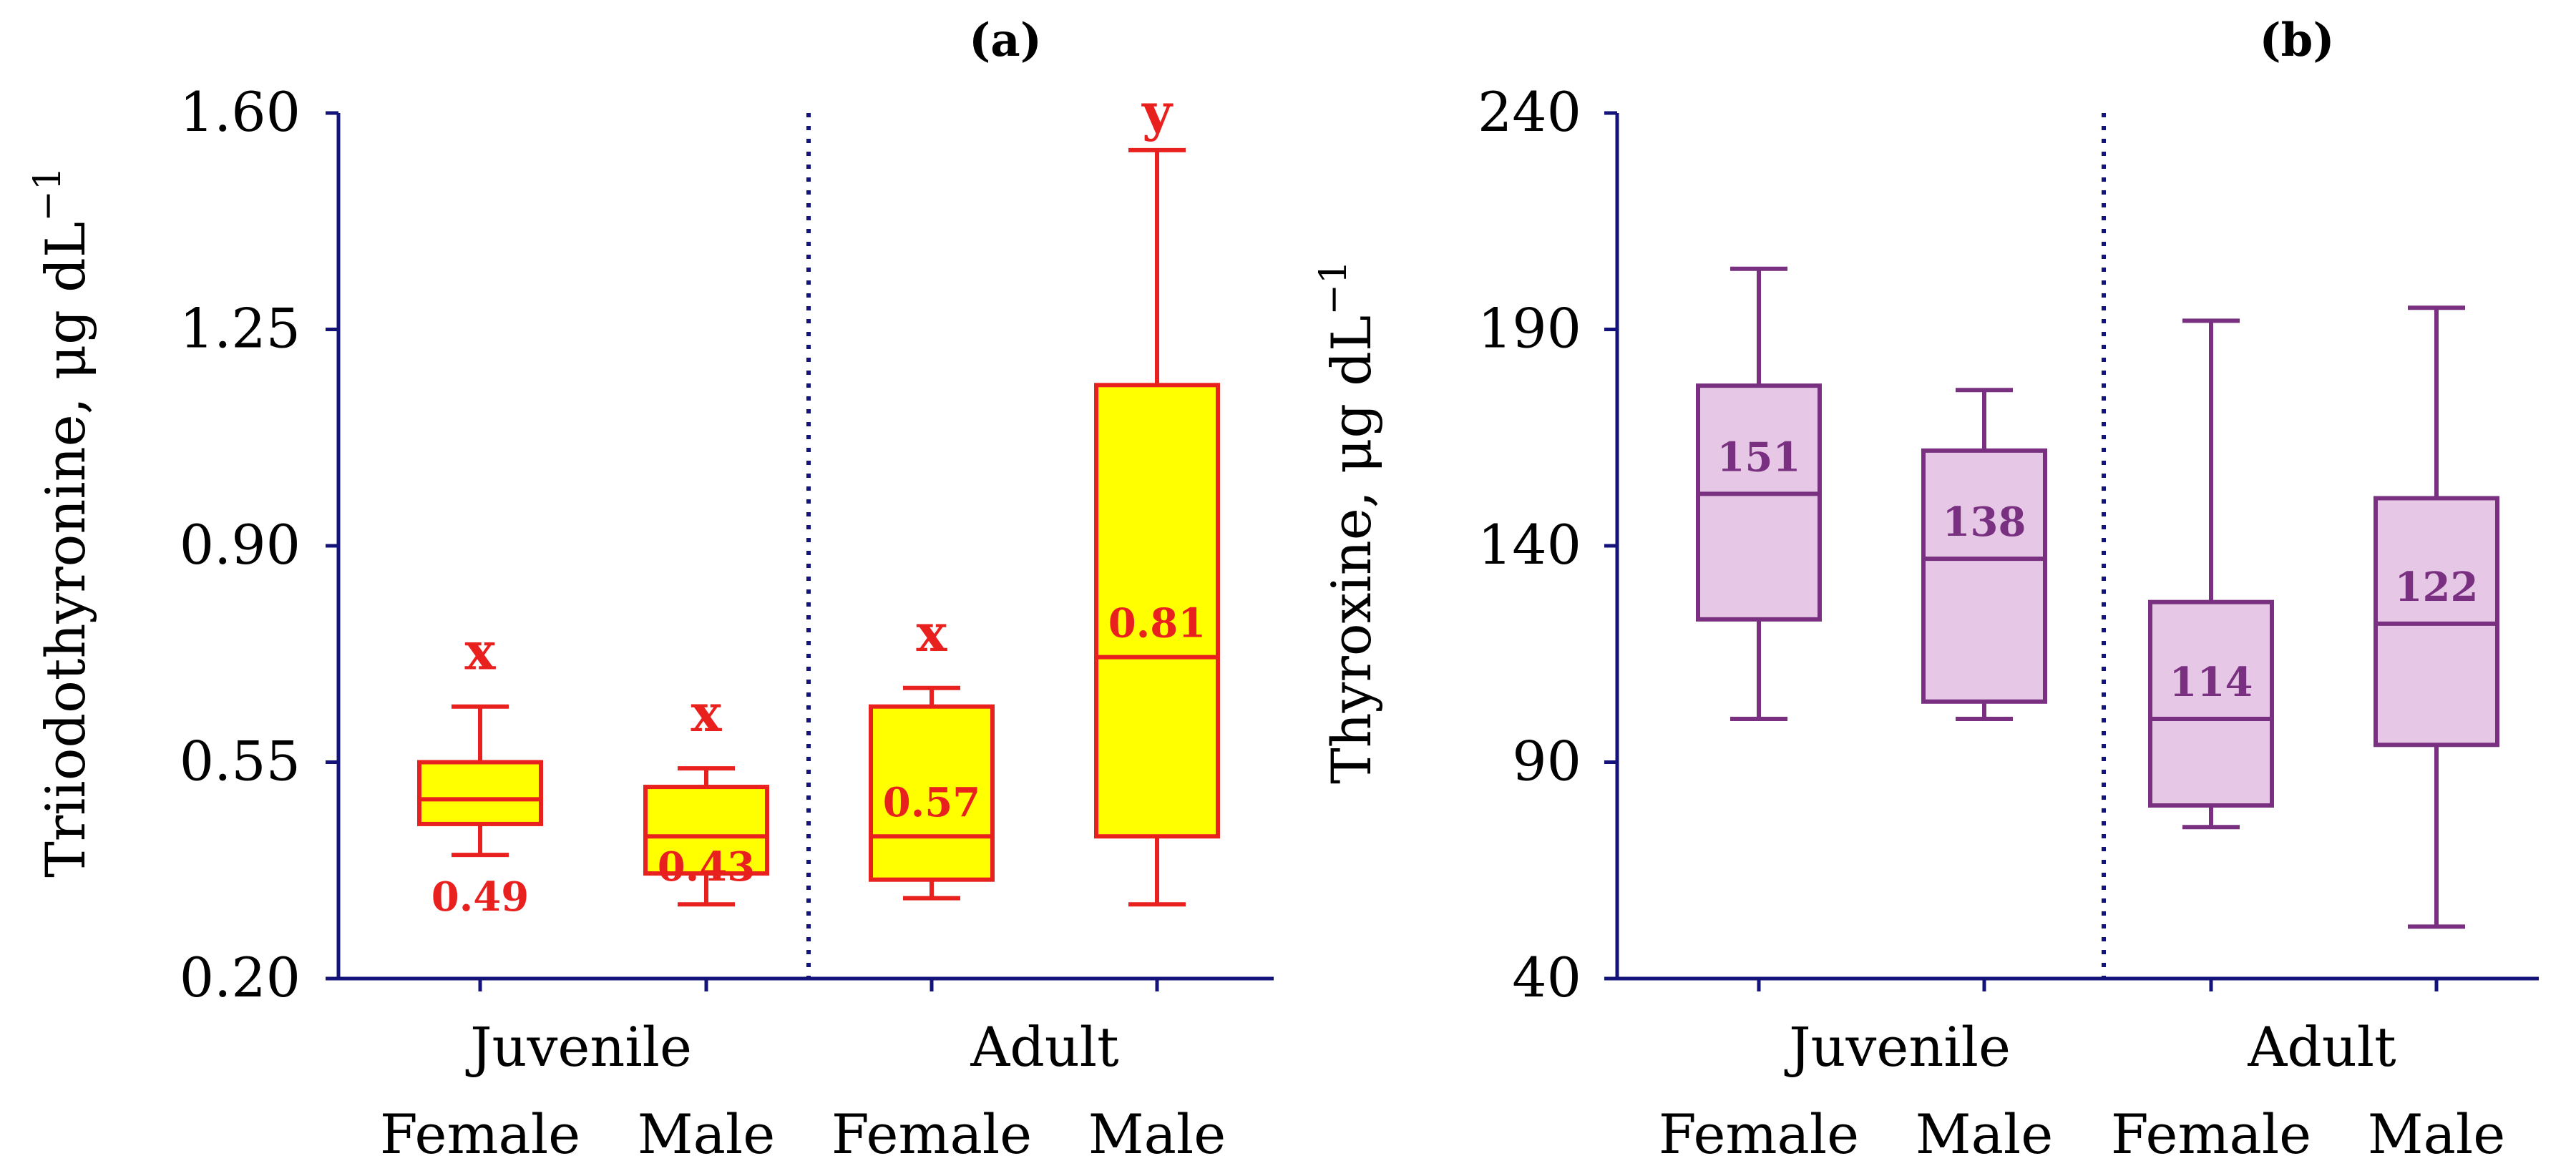 This screenshot has height=1176, width=2576. I want to click on y-axis-label: Triiodothyronine, μg dL−1, so click(61, 523).